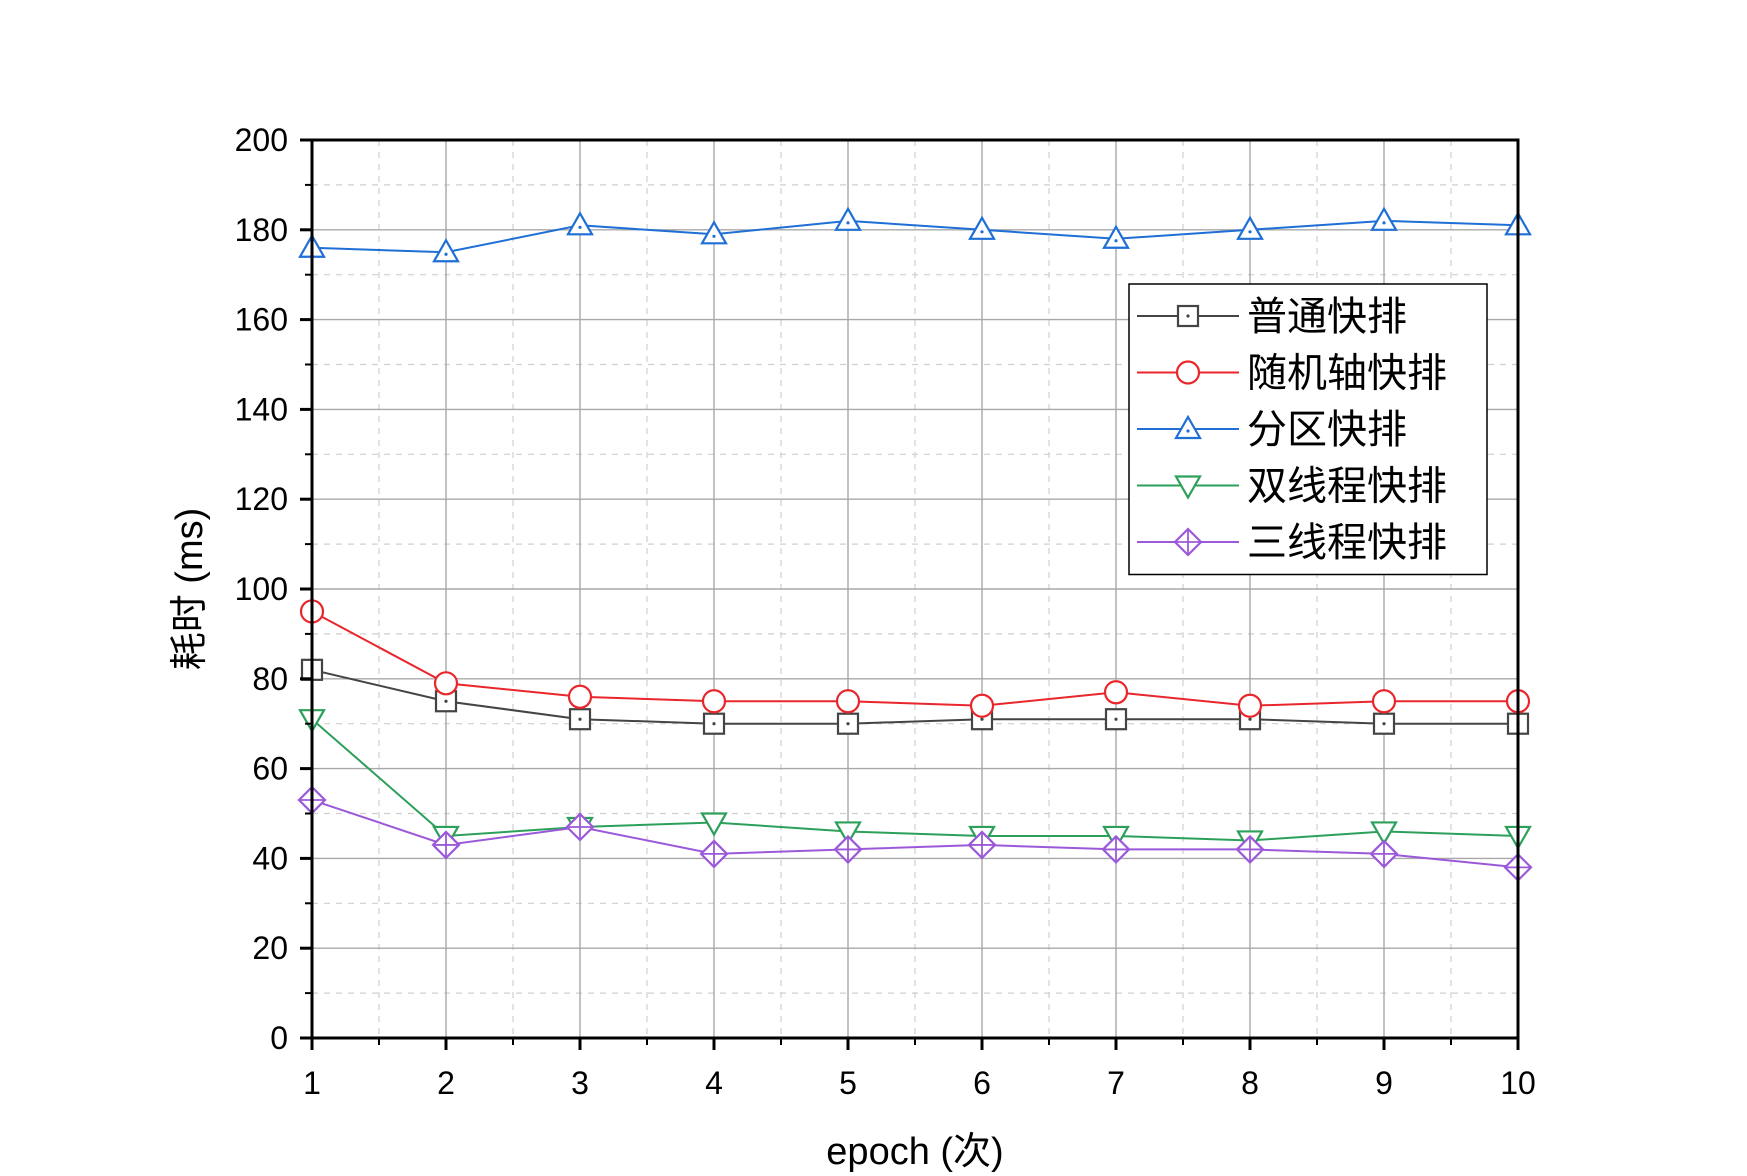 The height and width of the screenshot is (1176, 1747). What do you see at coordinates (261, 409) in the screenshot?
I see `y-tick-label: 140` at bounding box center [261, 409].